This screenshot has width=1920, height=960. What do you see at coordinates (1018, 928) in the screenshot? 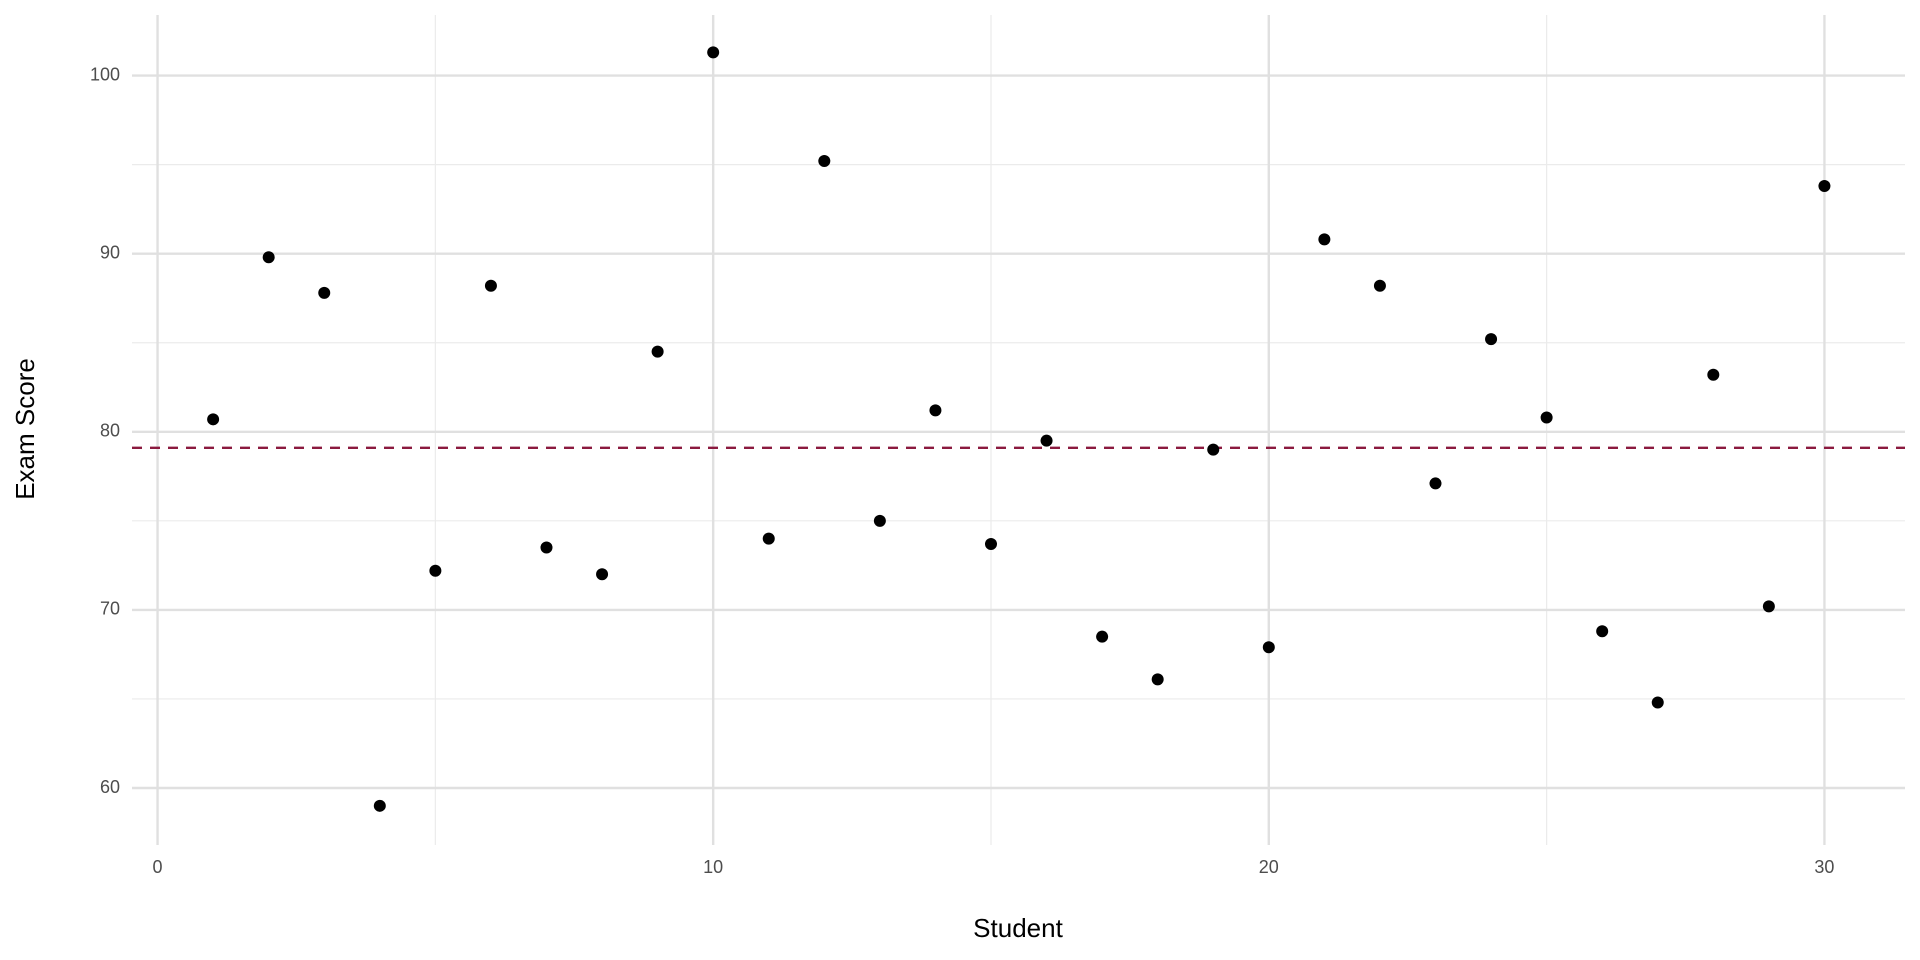
I see `x-axis-title: Student` at bounding box center [1018, 928].